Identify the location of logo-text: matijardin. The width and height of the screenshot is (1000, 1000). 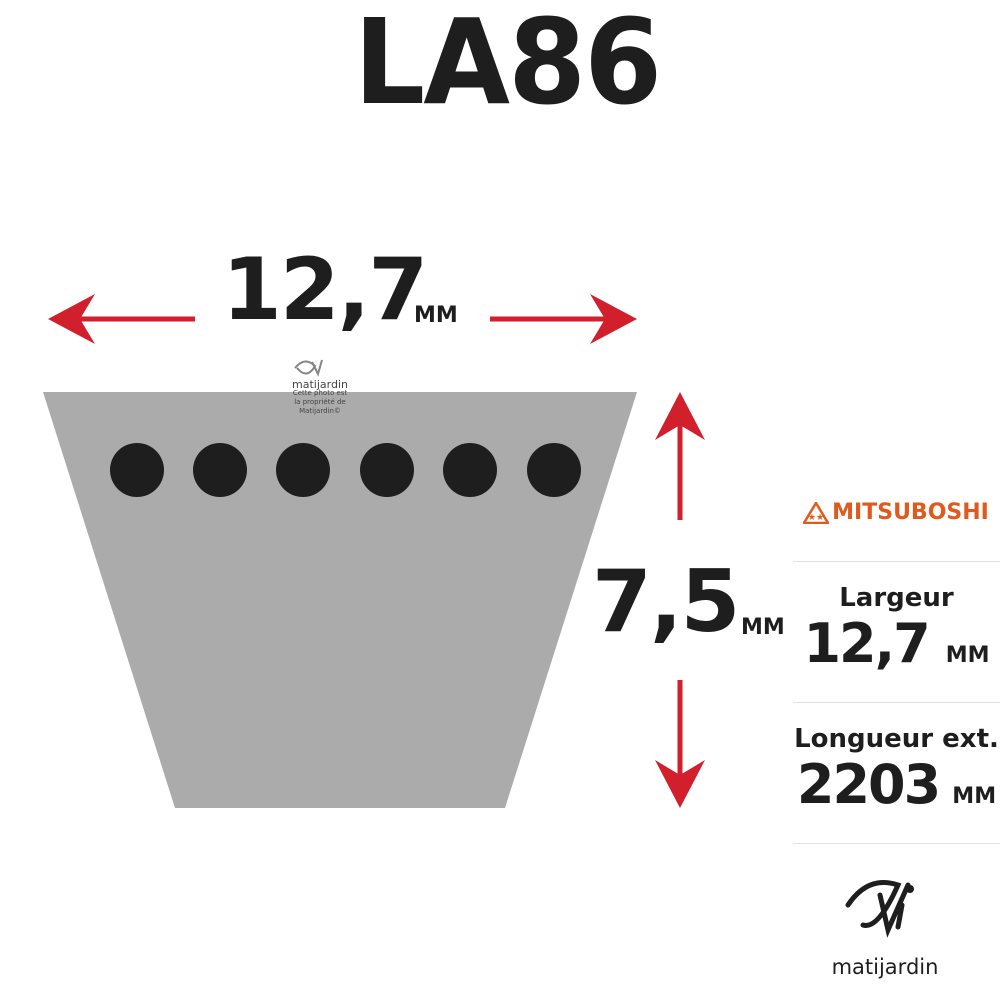
(885, 967).